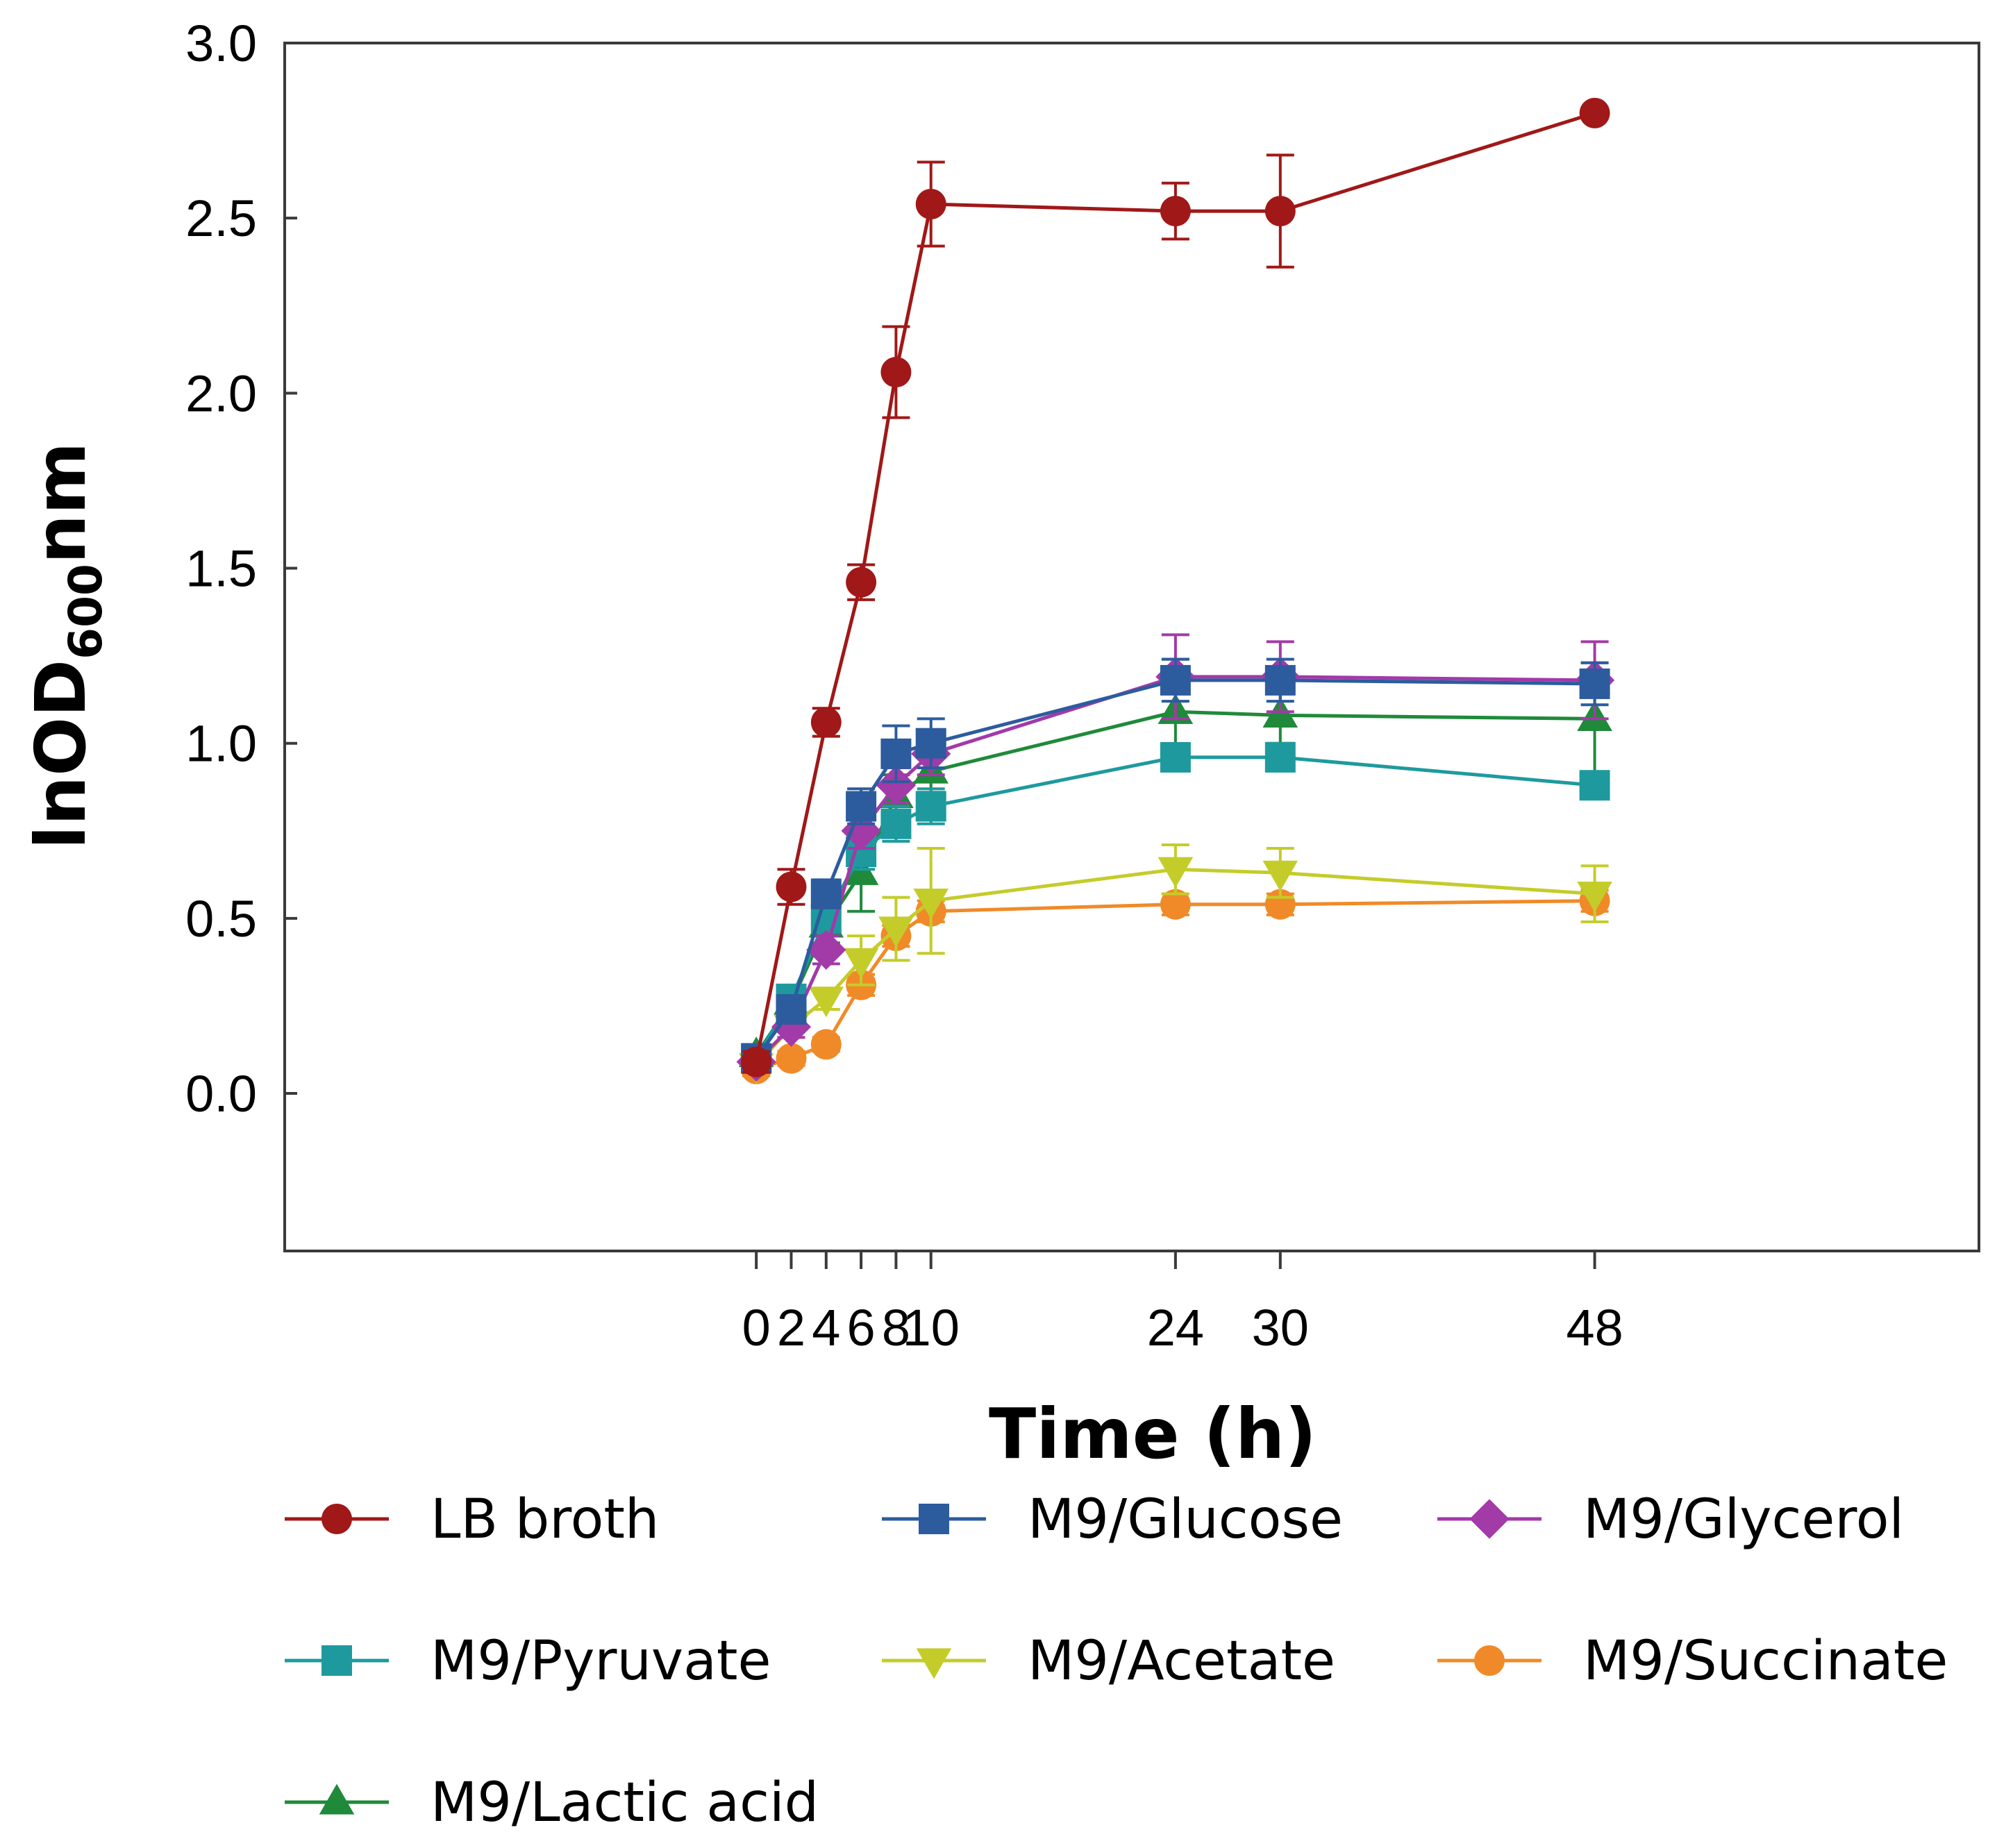 The width and height of the screenshot is (1997, 1848). Describe the element at coordinates (601, 1661) in the screenshot. I see `legend-label: M9/Pyruvate` at that location.